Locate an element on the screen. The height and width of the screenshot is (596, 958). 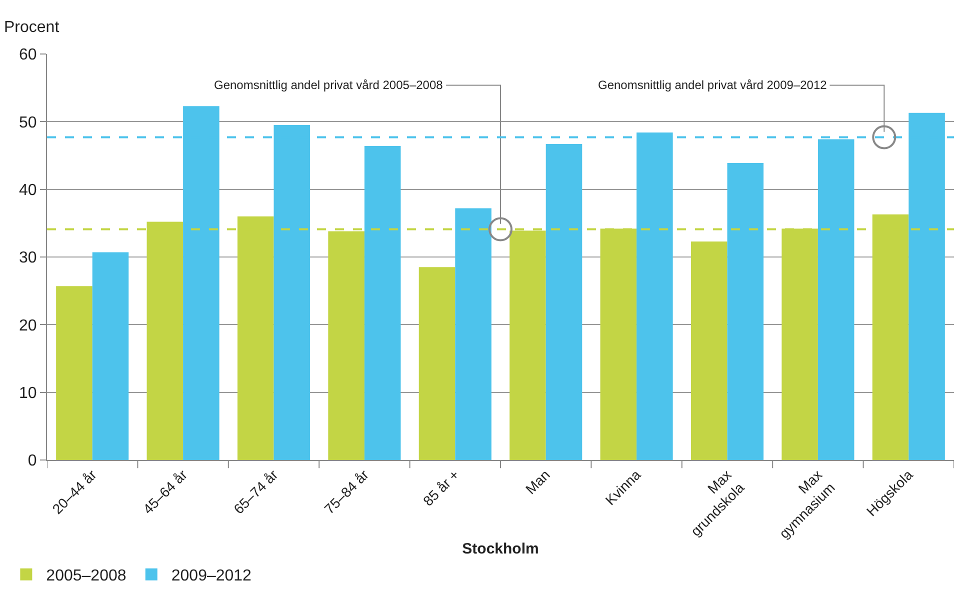
y-tick-label: 0 is located at coordinates (32, 461).